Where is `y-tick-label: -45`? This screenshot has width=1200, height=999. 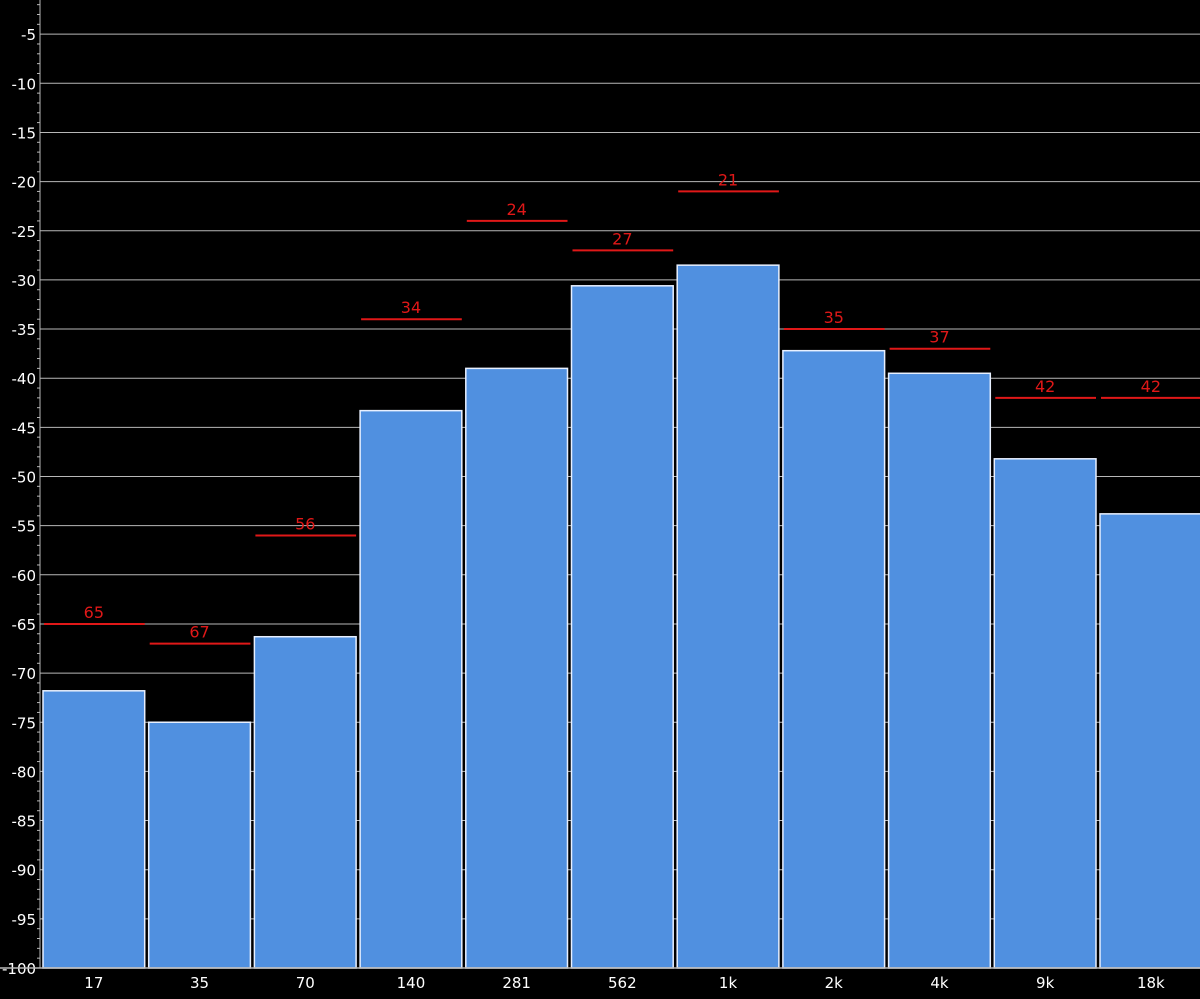
y-tick-label: -45 is located at coordinates (24, 428).